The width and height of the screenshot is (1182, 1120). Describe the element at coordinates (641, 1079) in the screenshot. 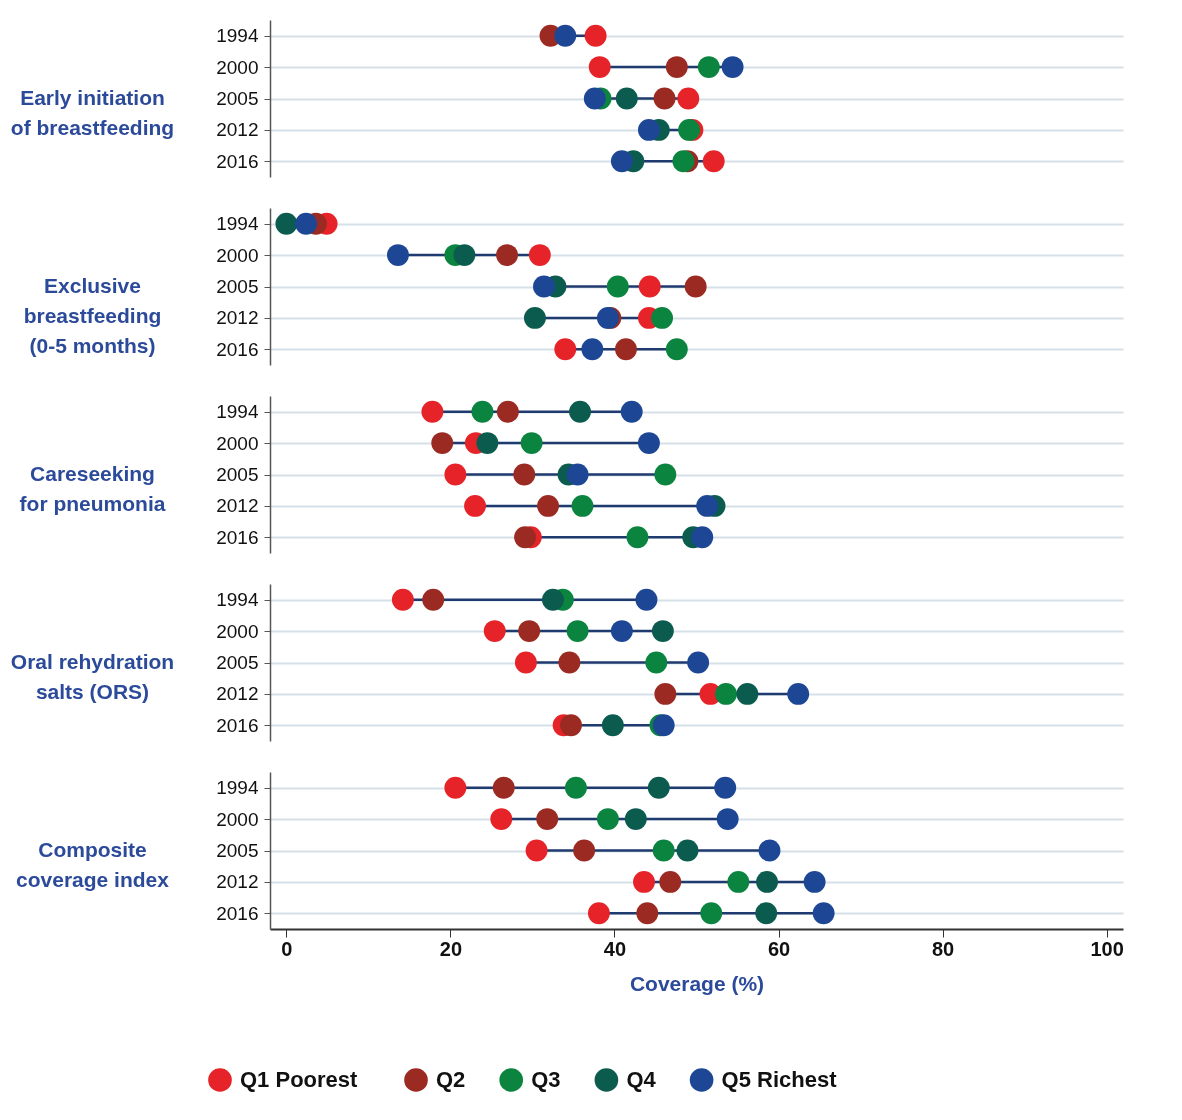

I see `legend-label: Q4` at that location.